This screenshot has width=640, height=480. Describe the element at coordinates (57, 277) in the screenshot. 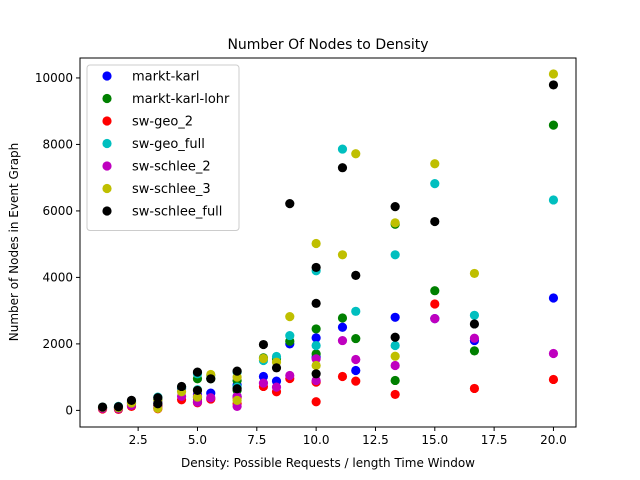

I see `y-tick-label: 4000` at that location.